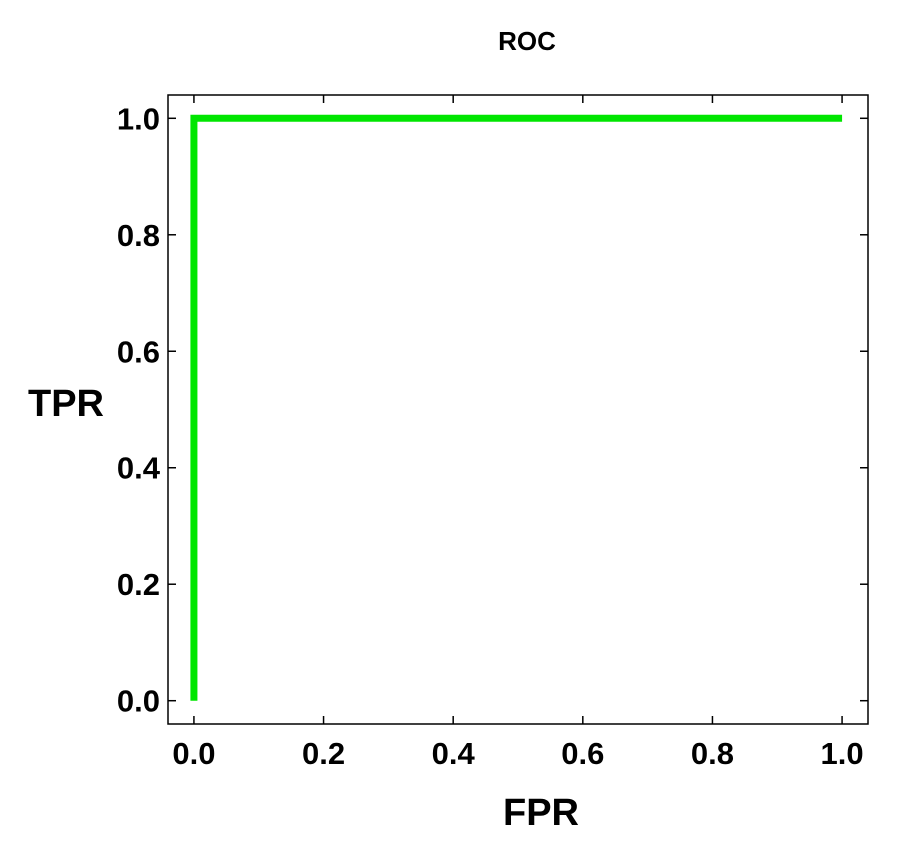  Describe the element at coordinates (582, 753) in the screenshot. I see `x-tick-label: 0.6` at that location.